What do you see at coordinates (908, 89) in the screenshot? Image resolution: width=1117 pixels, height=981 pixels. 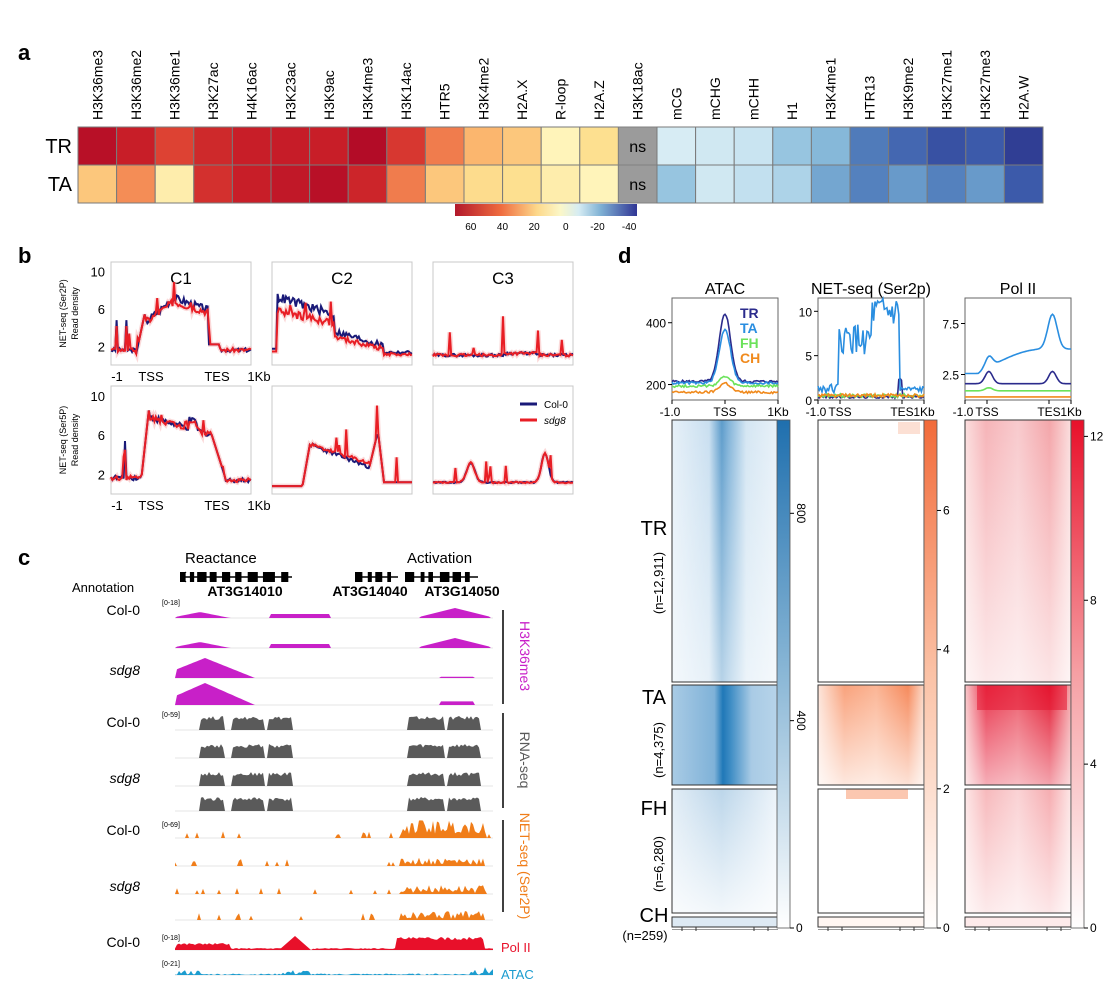 I see `column-label: H3K9me2` at bounding box center [908, 89].